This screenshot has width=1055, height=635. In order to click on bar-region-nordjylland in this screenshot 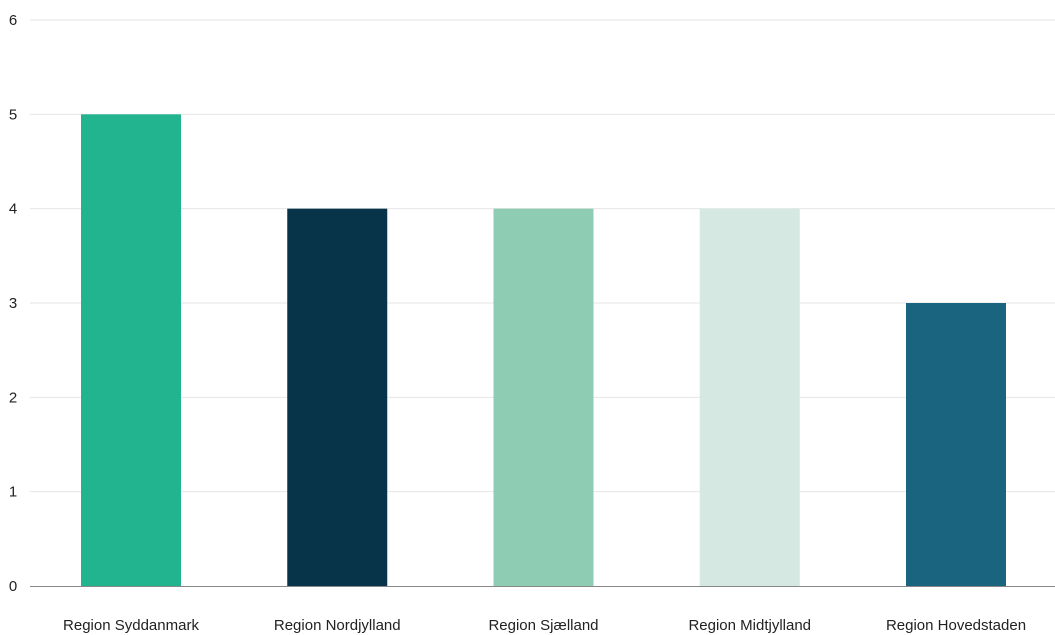, I will do `click(337, 397)`.